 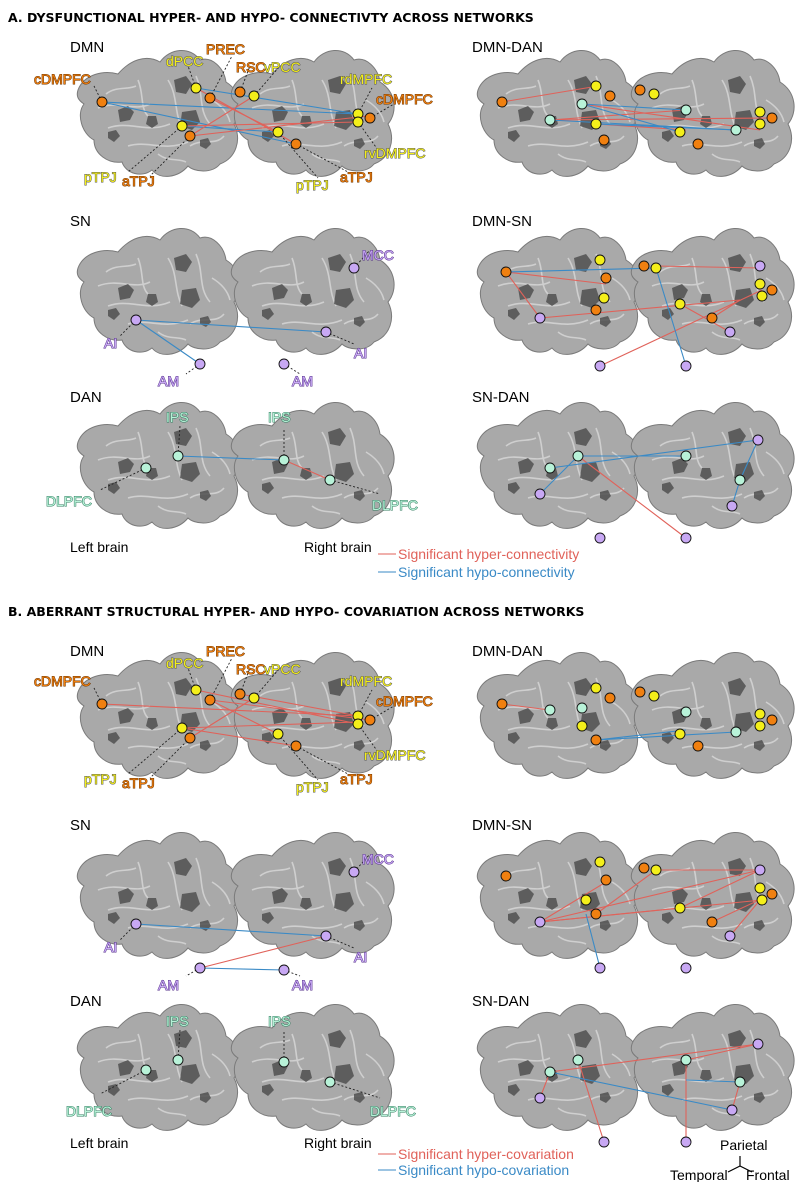 What do you see at coordinates (80, 825) in the screenshot?
I see `panel-b-sn-title: SN` at bounding box center [80, 825].